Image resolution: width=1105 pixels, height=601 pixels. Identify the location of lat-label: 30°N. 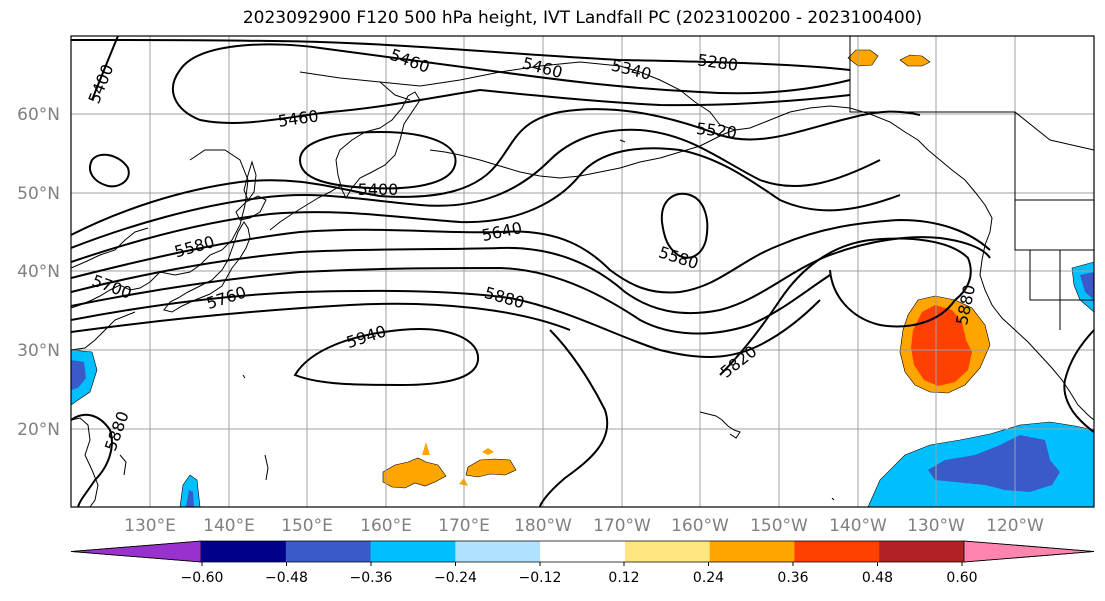
(38, 351).